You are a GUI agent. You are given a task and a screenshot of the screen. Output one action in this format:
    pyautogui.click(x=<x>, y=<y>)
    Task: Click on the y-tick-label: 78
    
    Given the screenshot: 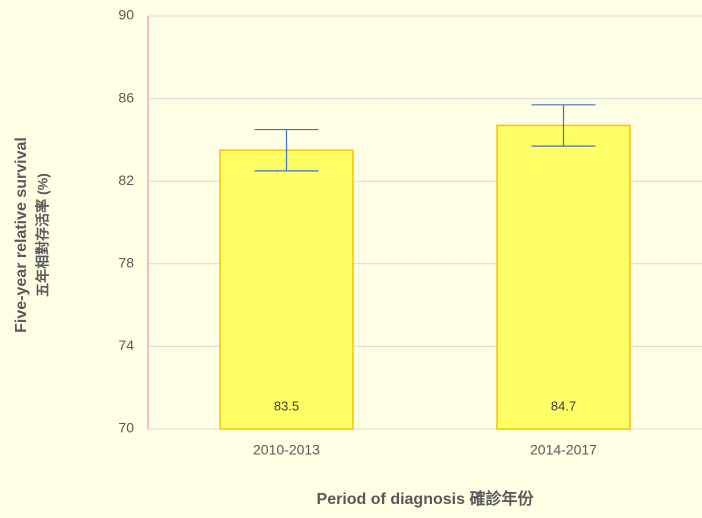 What is the action you would take?
    pyautogui.click(x=126, y=263)
    